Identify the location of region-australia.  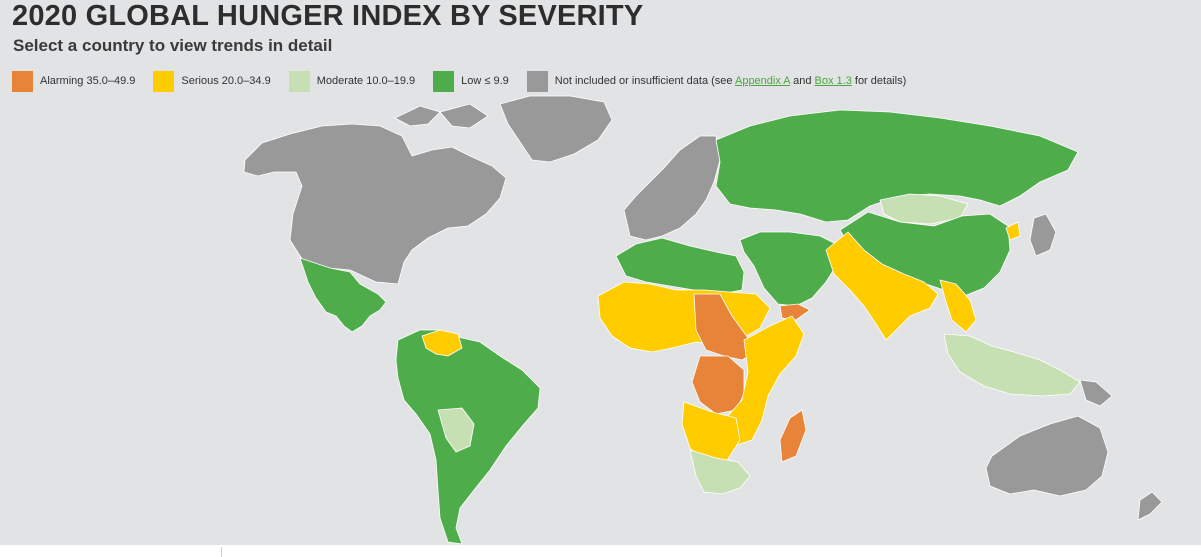
(1047, 456).